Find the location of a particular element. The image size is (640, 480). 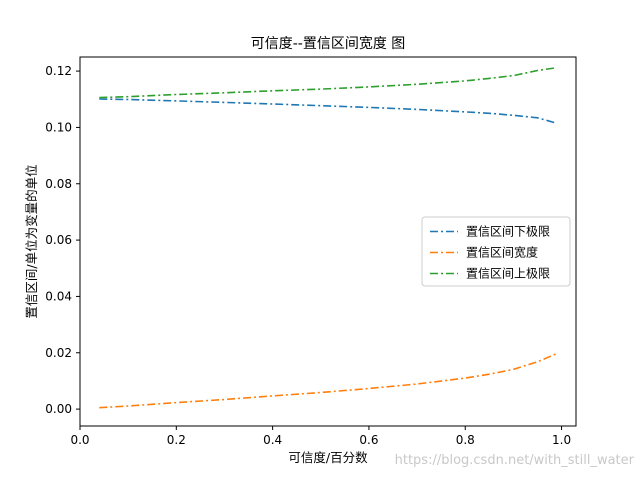

x-axis-label: 可信度/百分数 is located at coordinates (328, 457).